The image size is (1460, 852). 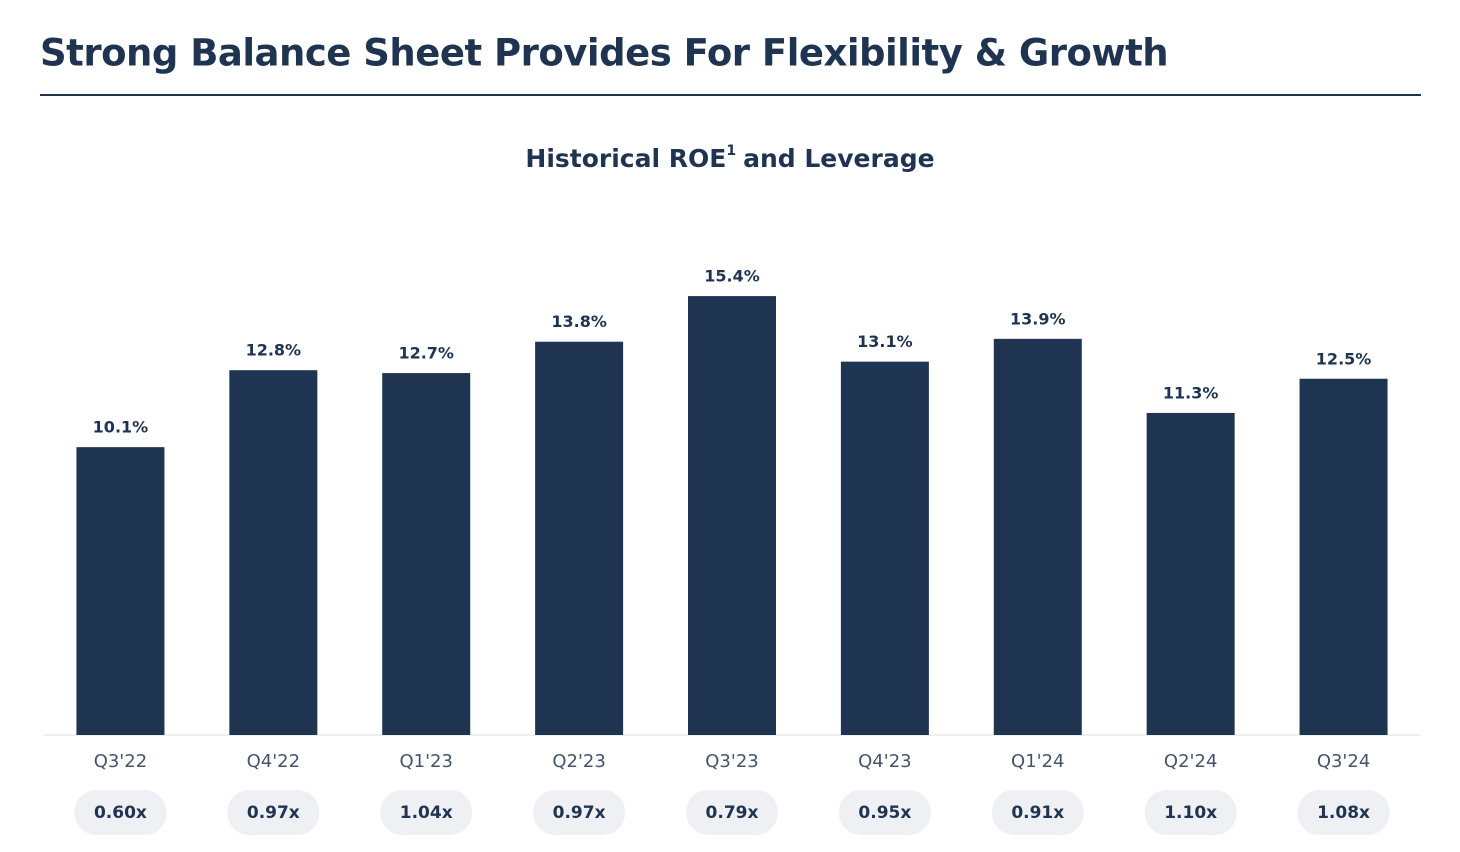 I want to click on value-label: 13.9%, so click(x=1038, y=318).